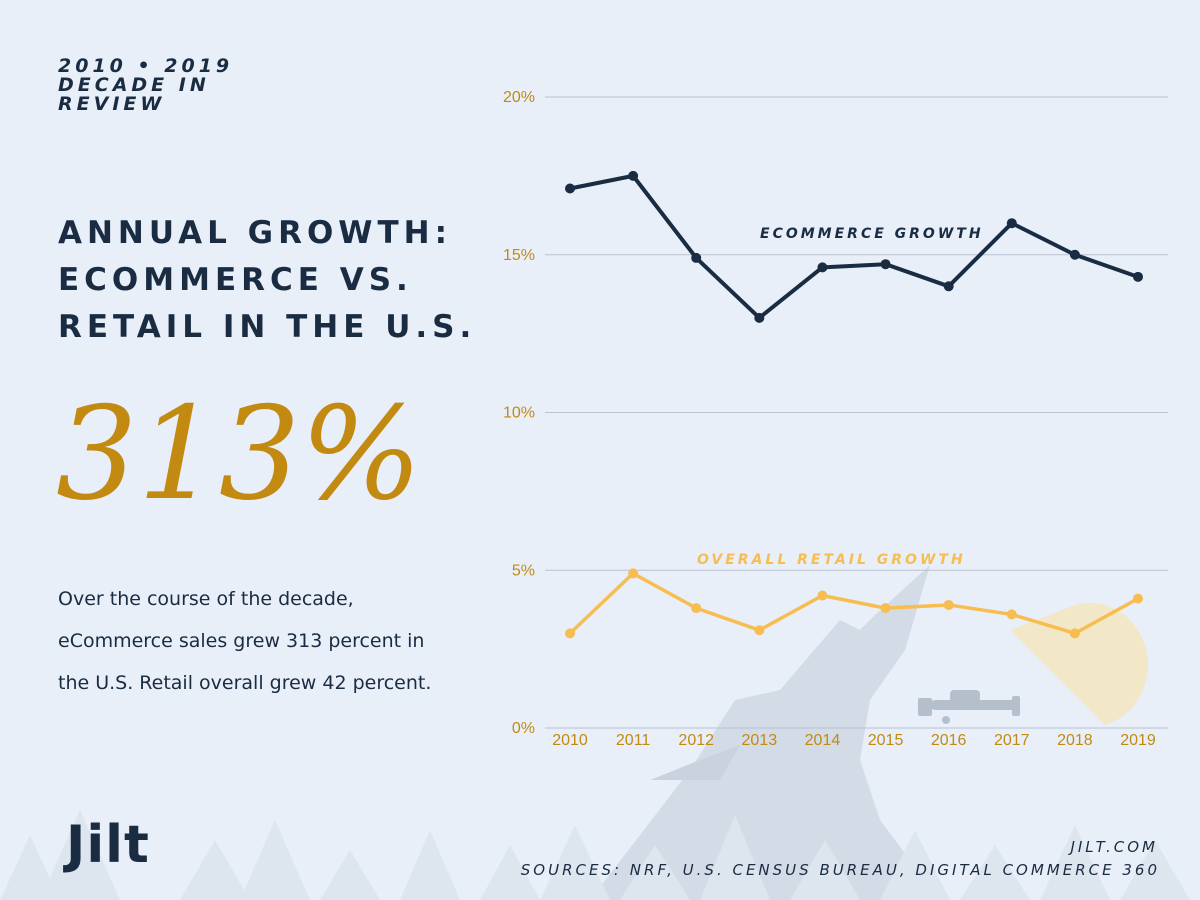 The image size is (1200, 900). I want to click on y-tick-label: 20%, so click(519, 97).